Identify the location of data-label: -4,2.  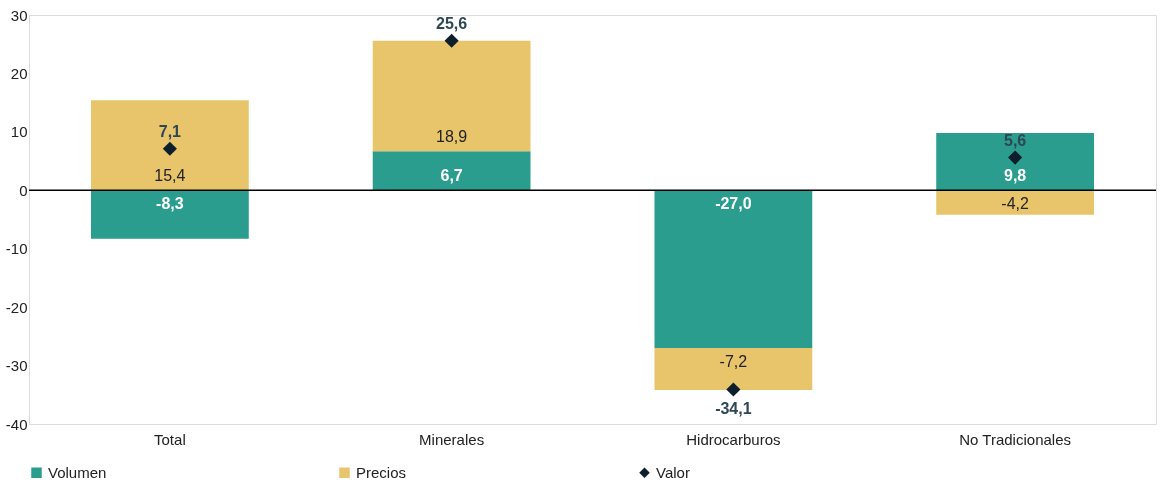
(1015, 204).